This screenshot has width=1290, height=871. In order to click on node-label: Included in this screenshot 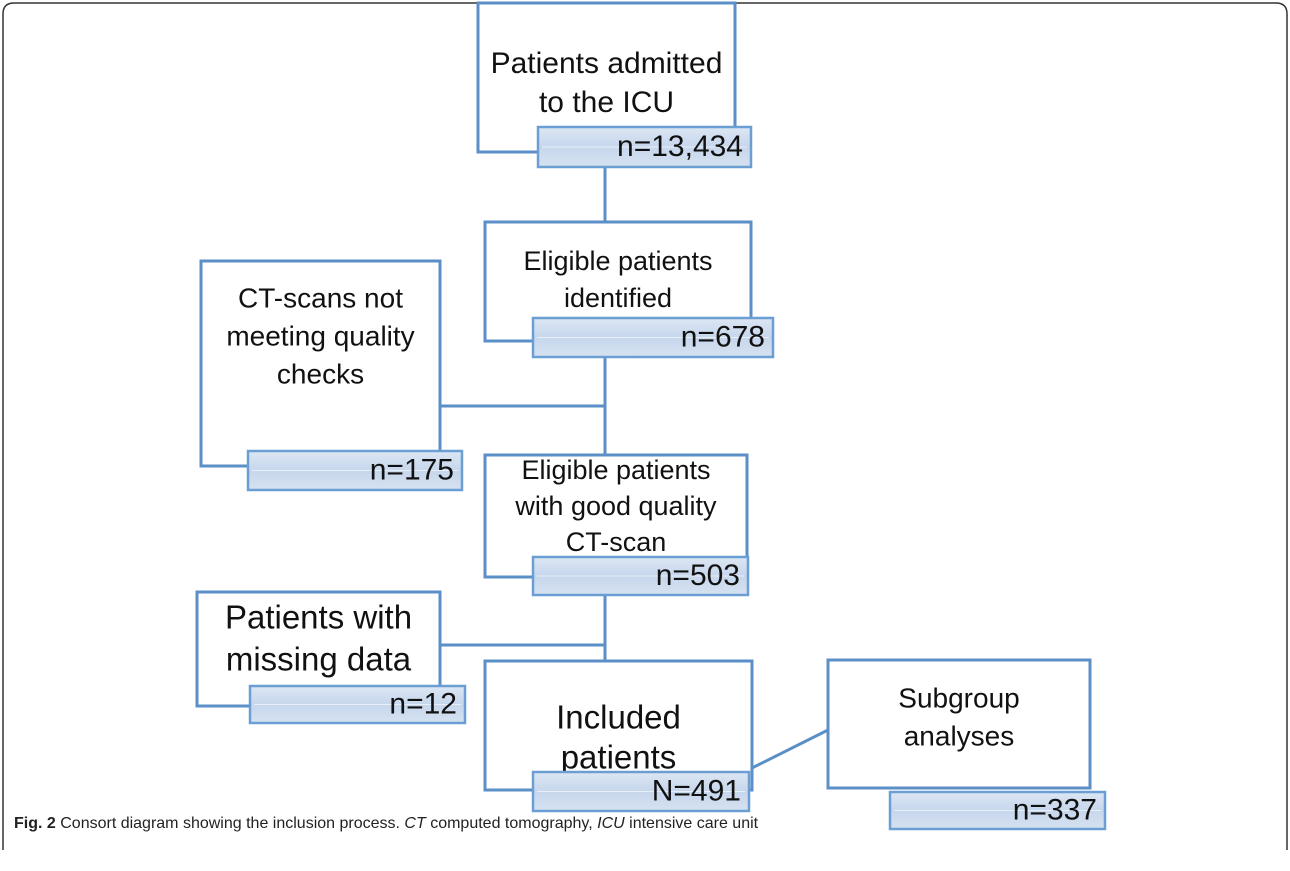, I will do `click(618, 717)`.